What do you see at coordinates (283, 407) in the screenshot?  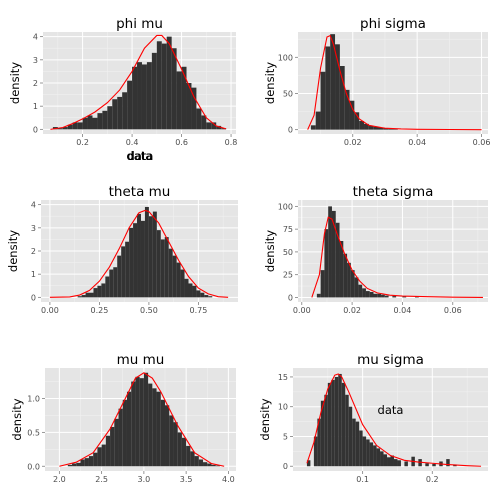 I see `y-tick-label: 10` at bounding box center [283, 407].